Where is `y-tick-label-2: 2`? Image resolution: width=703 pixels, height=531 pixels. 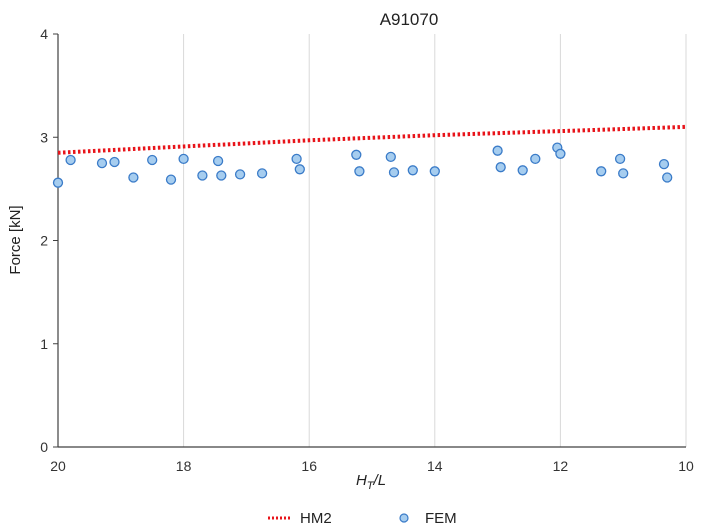 y-tick-label-2: 2 is located at coordinates (44, 241).